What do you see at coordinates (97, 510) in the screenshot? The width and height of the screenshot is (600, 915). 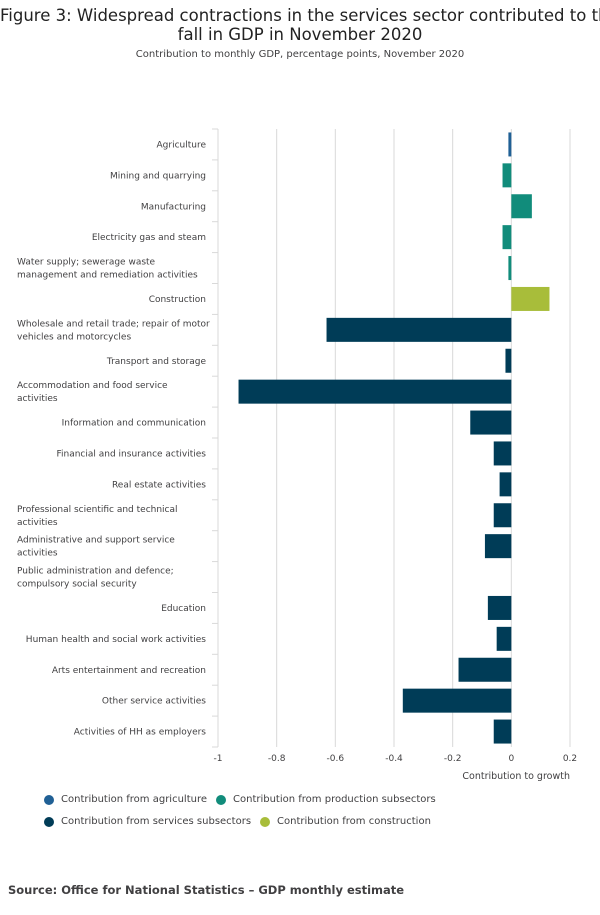 I see `category-label: Professional scientific and technical` at bounding box center [97, 510].